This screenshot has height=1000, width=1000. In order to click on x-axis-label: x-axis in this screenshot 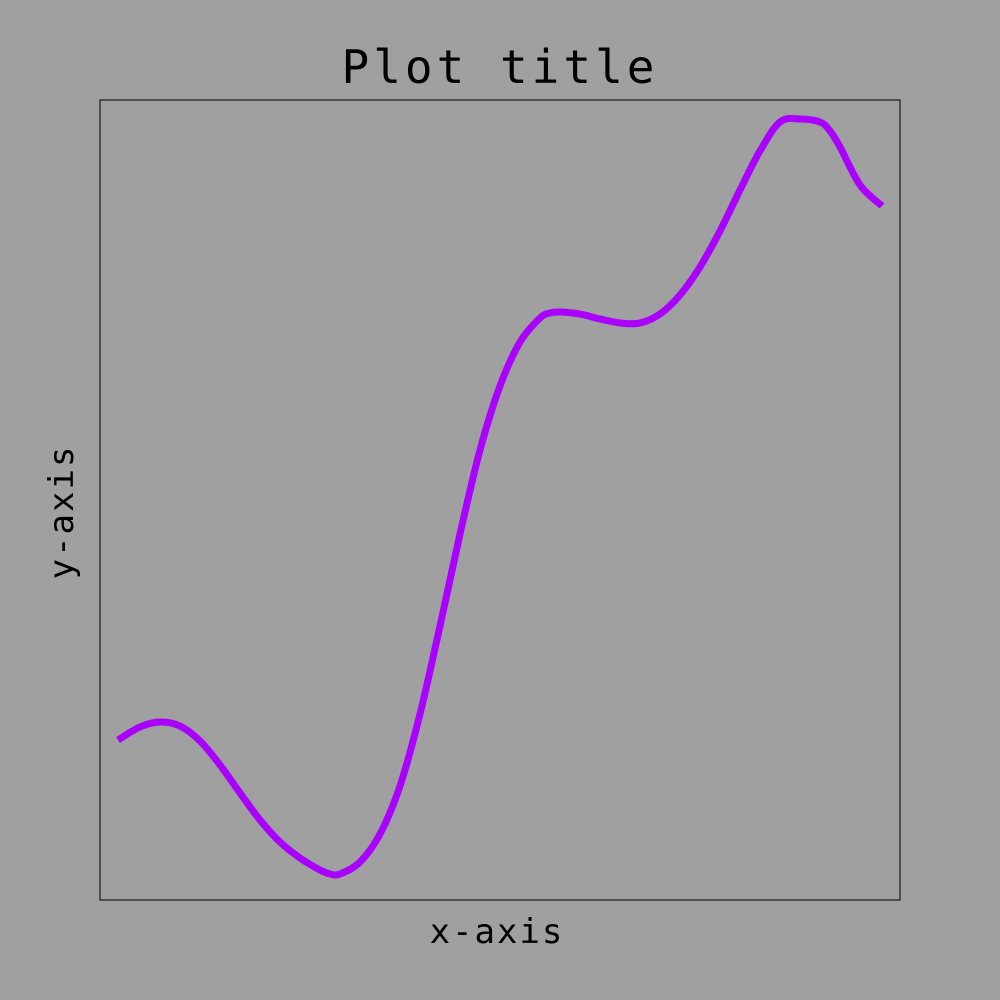, I will do `click(497, 932)`.